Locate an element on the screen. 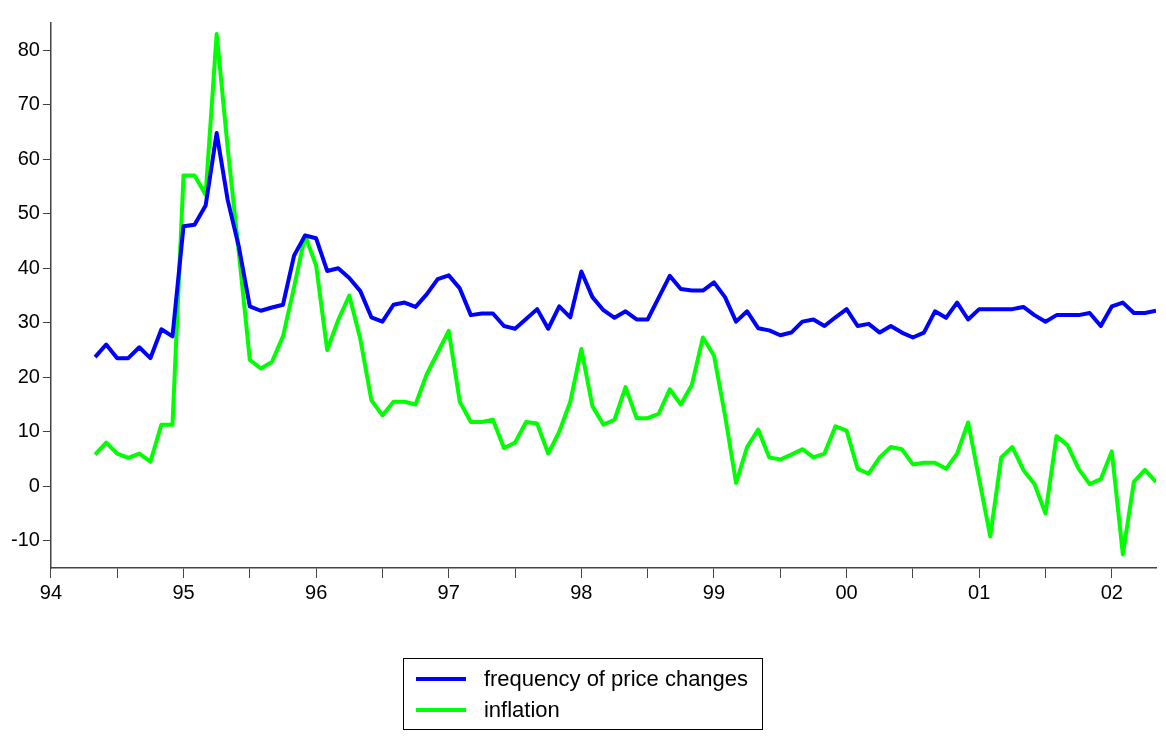 Image resolution: width=1166 pixels, height=739 pixels. y-tick-label: 10 is located at coordinates (28, 430).